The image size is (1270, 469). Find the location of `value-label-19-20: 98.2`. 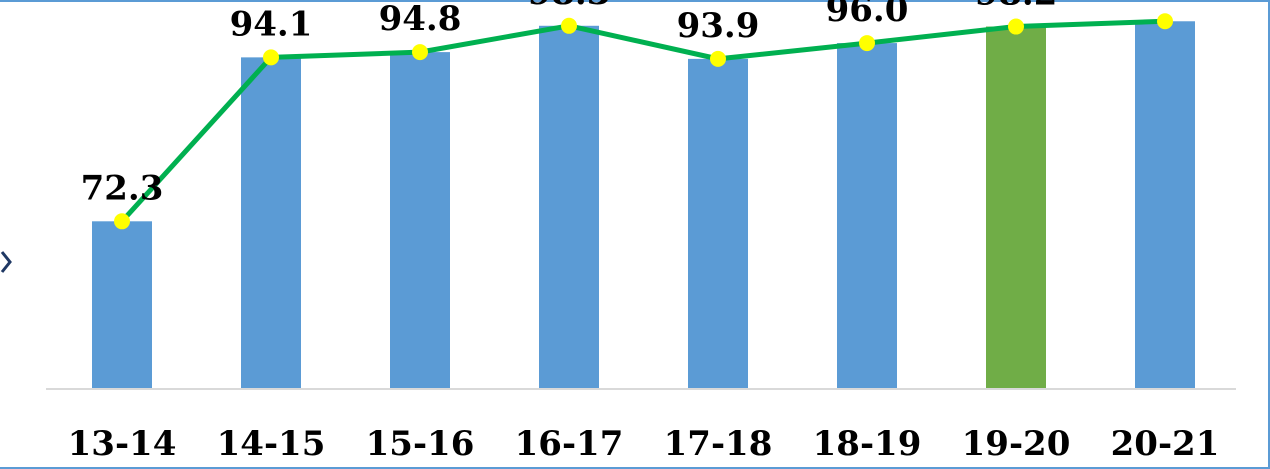

value-label-19-20: 98.2 is located at coordinates (1016, 7).